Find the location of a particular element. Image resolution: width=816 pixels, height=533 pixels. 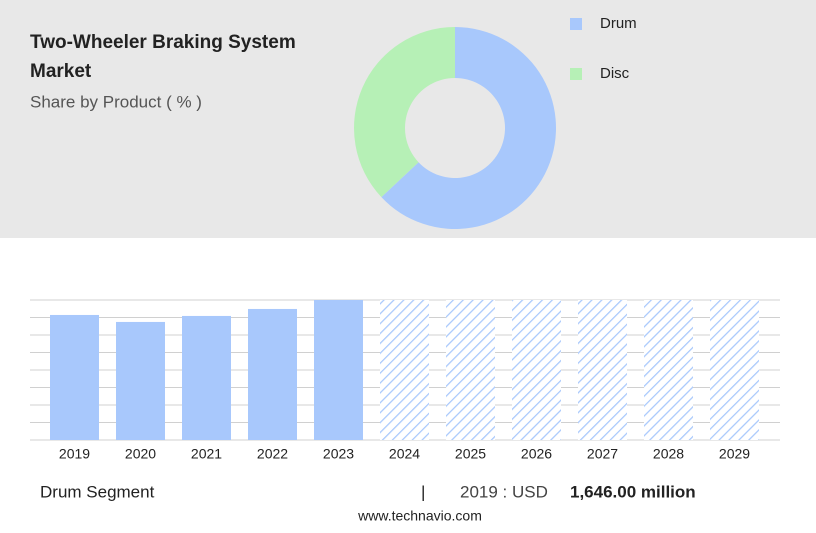

x-tick-label: 2028 is located at coordinates (668, 454).